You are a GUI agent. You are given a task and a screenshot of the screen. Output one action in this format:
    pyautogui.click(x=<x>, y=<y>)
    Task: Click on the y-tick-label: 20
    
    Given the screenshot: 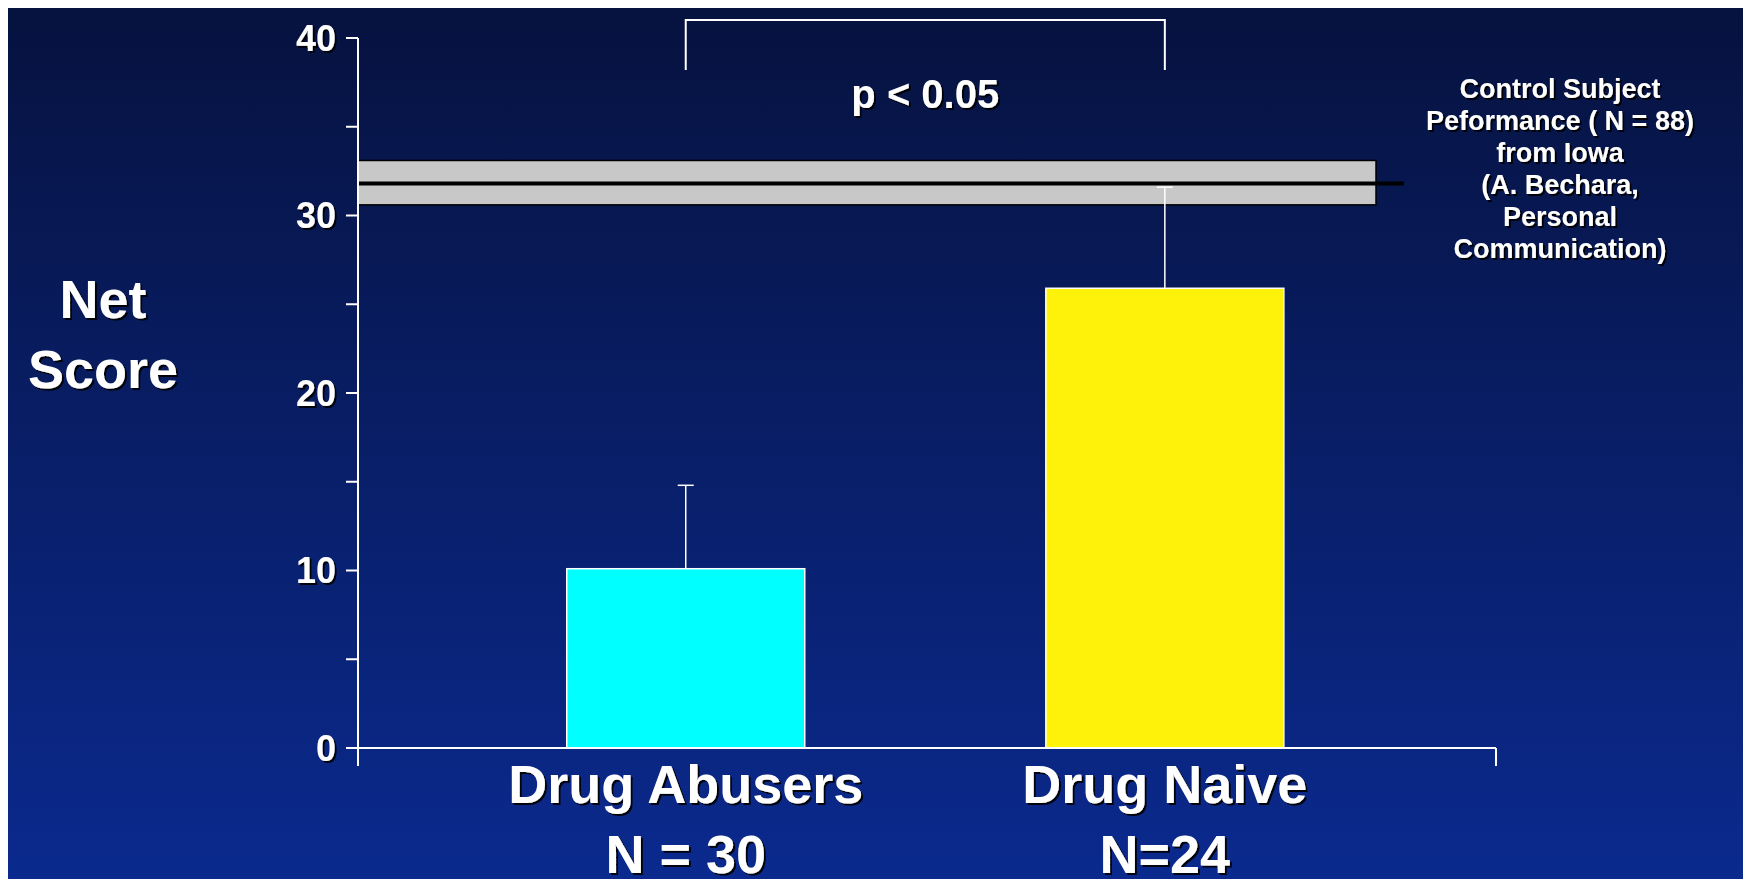 What is the action you would take?
    pyautogui.click(x=315, y=393)
    